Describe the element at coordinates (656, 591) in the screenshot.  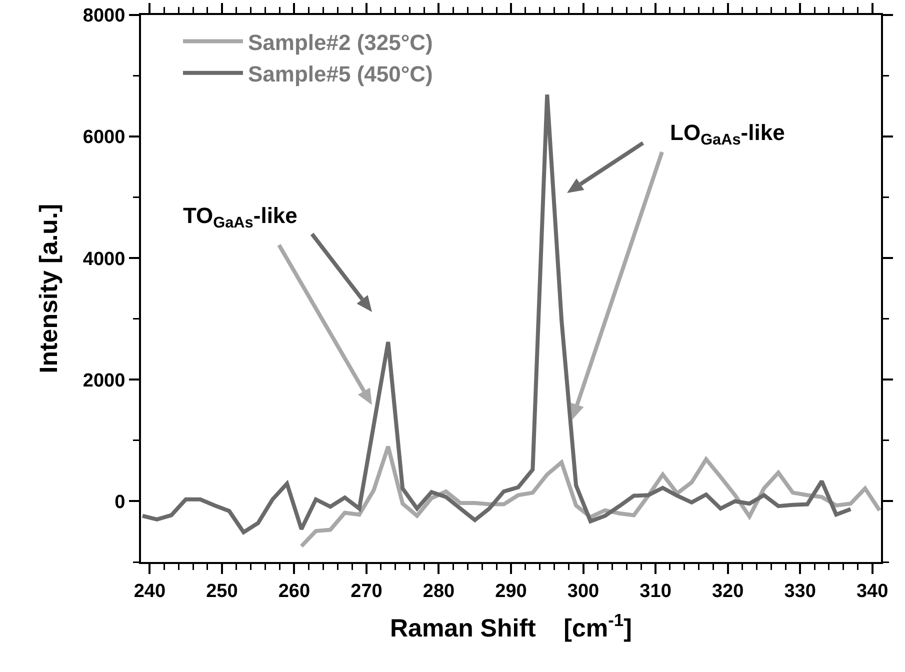
I see `x-tick-label: 310` at that location.